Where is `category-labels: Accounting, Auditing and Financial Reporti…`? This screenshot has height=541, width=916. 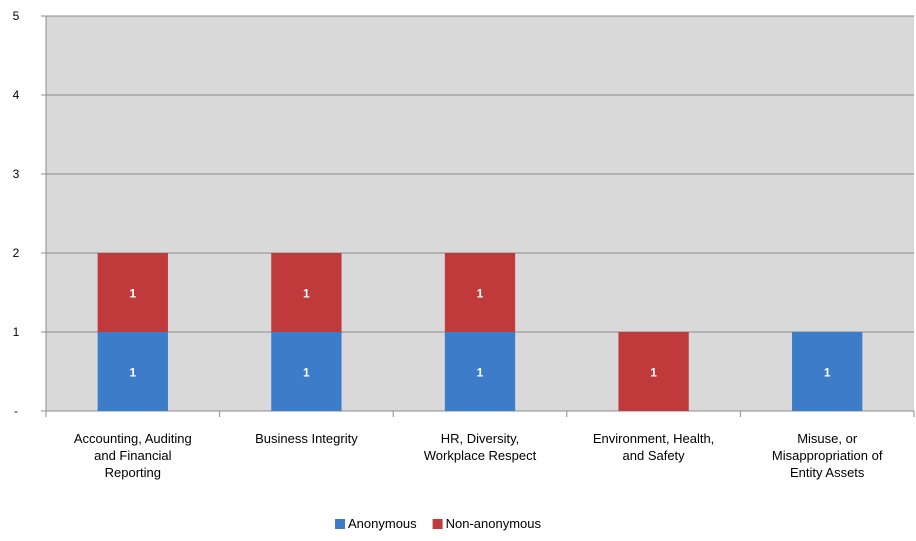 category-labels: Accounting, Auditing and Financial Reporti… is located at coordinates (478, 455).